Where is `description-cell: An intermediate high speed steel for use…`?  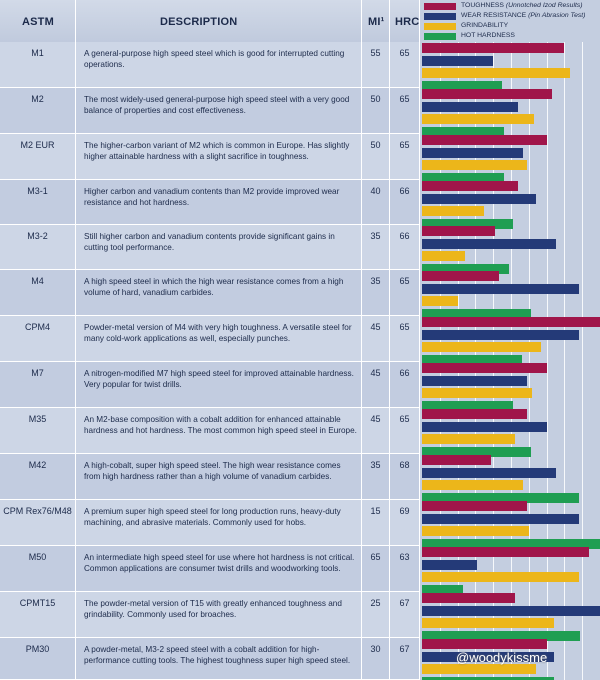 description-cell: An intermediate high speed steel for use… is located at coordinates (219, 563).